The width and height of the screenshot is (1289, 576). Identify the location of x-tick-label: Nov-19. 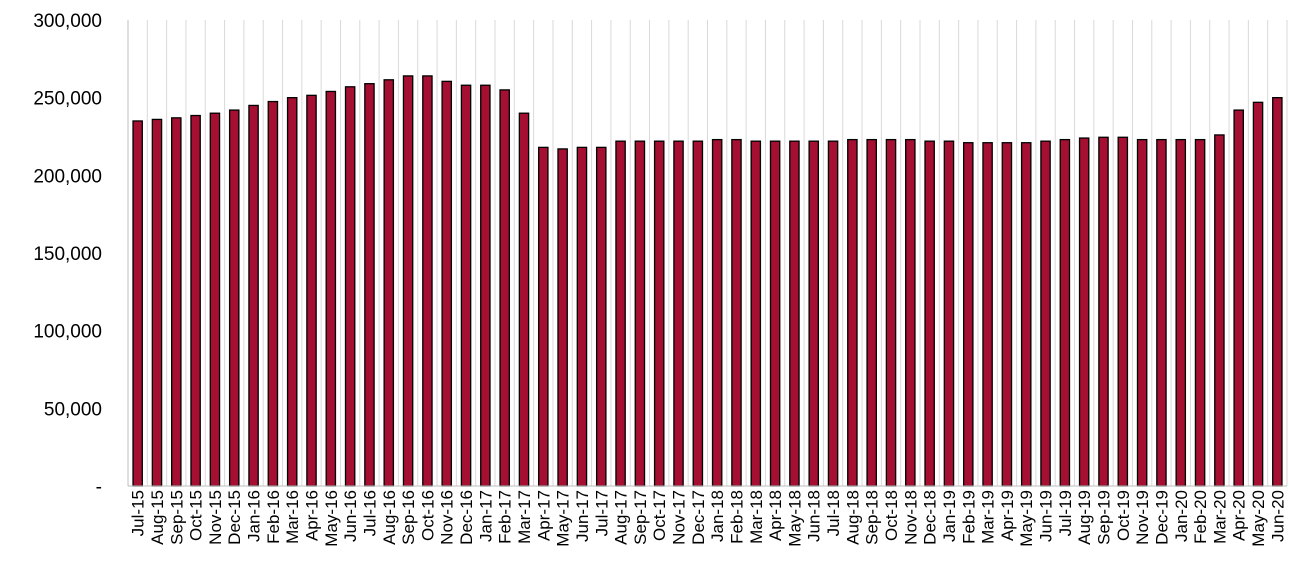
(1142, 517).